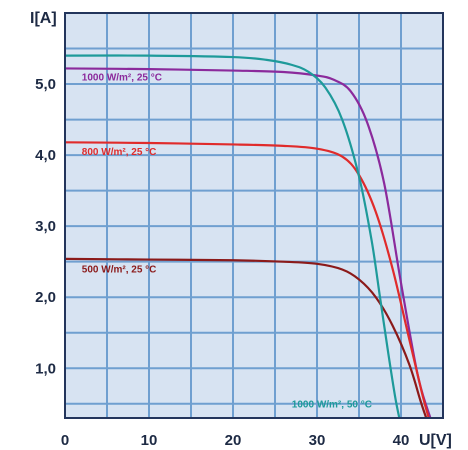  What do you see at coordinates (45, 155) in the screenshot?
I see `y-tick-label: 4,0` at bounding box center [45, 155].